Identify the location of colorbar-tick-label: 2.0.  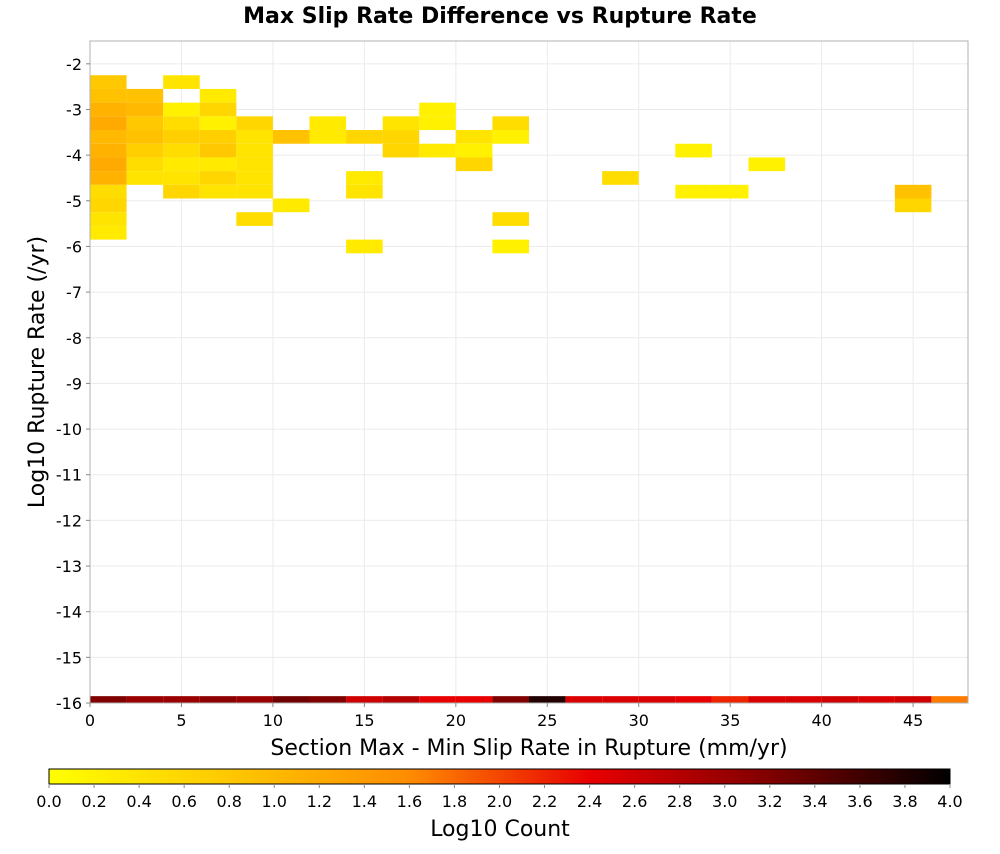
(499, 801).